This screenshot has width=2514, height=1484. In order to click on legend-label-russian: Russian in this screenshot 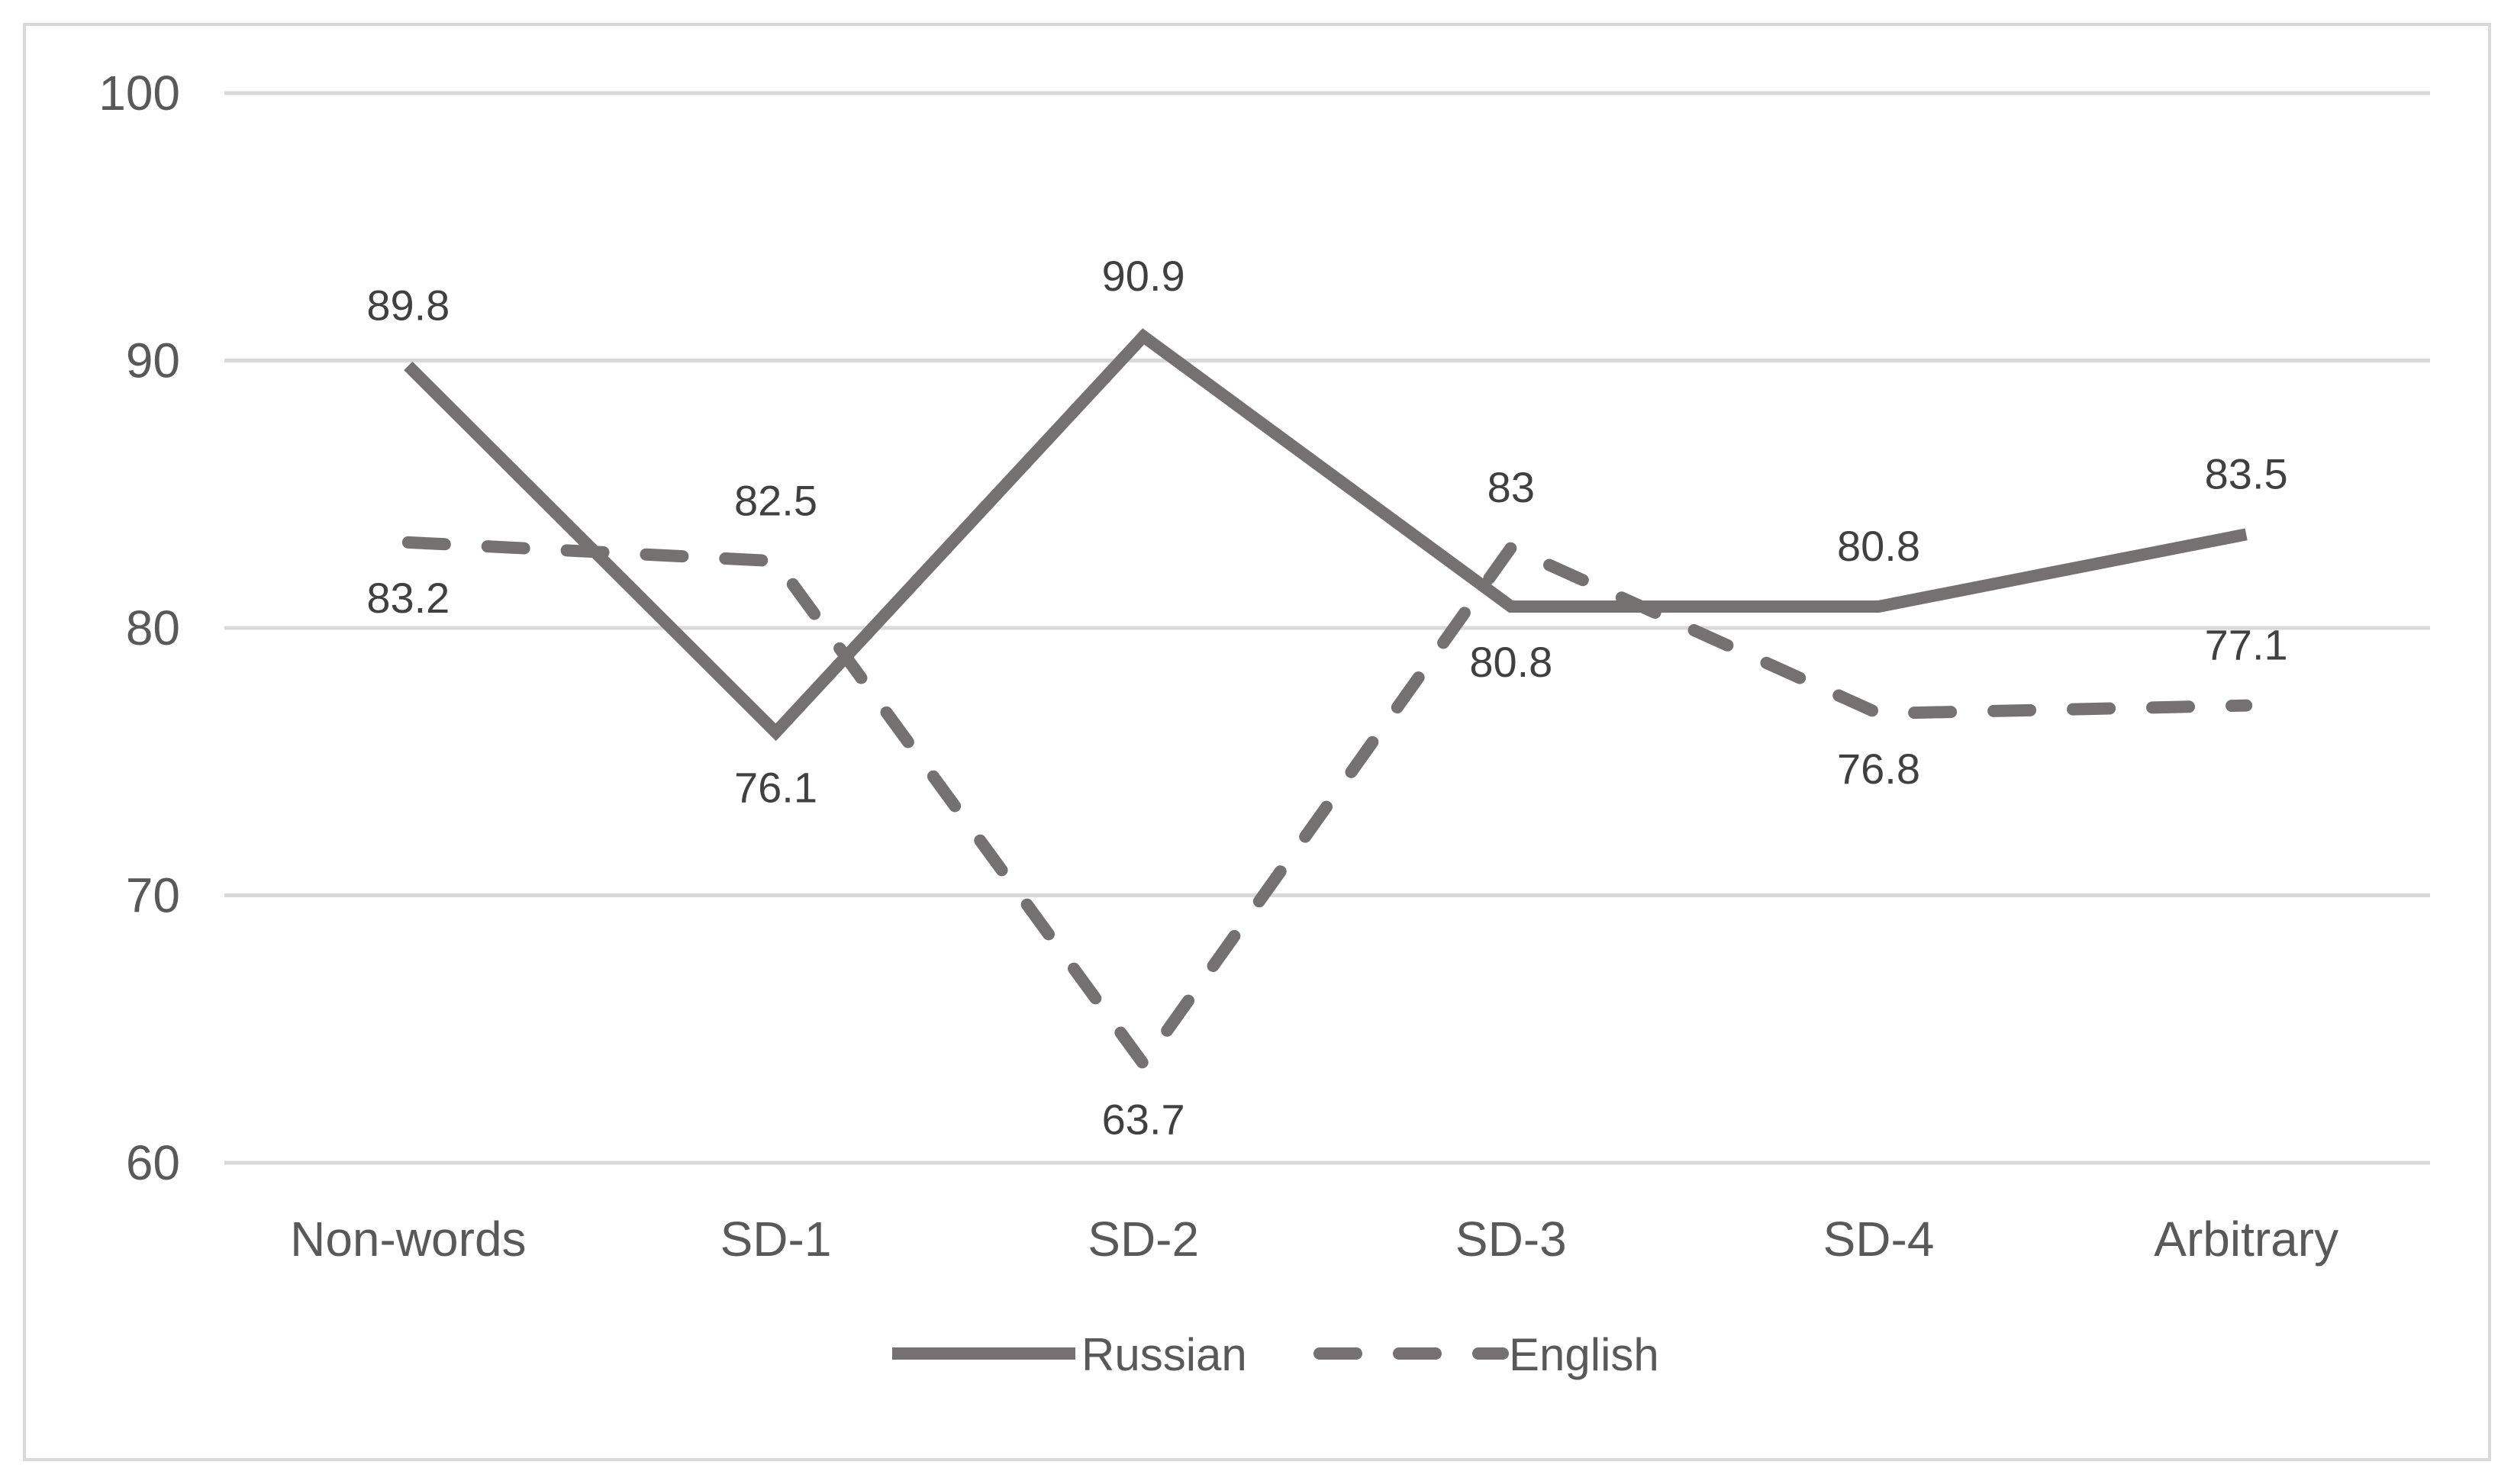, I will do `click(1164, 1354)`.